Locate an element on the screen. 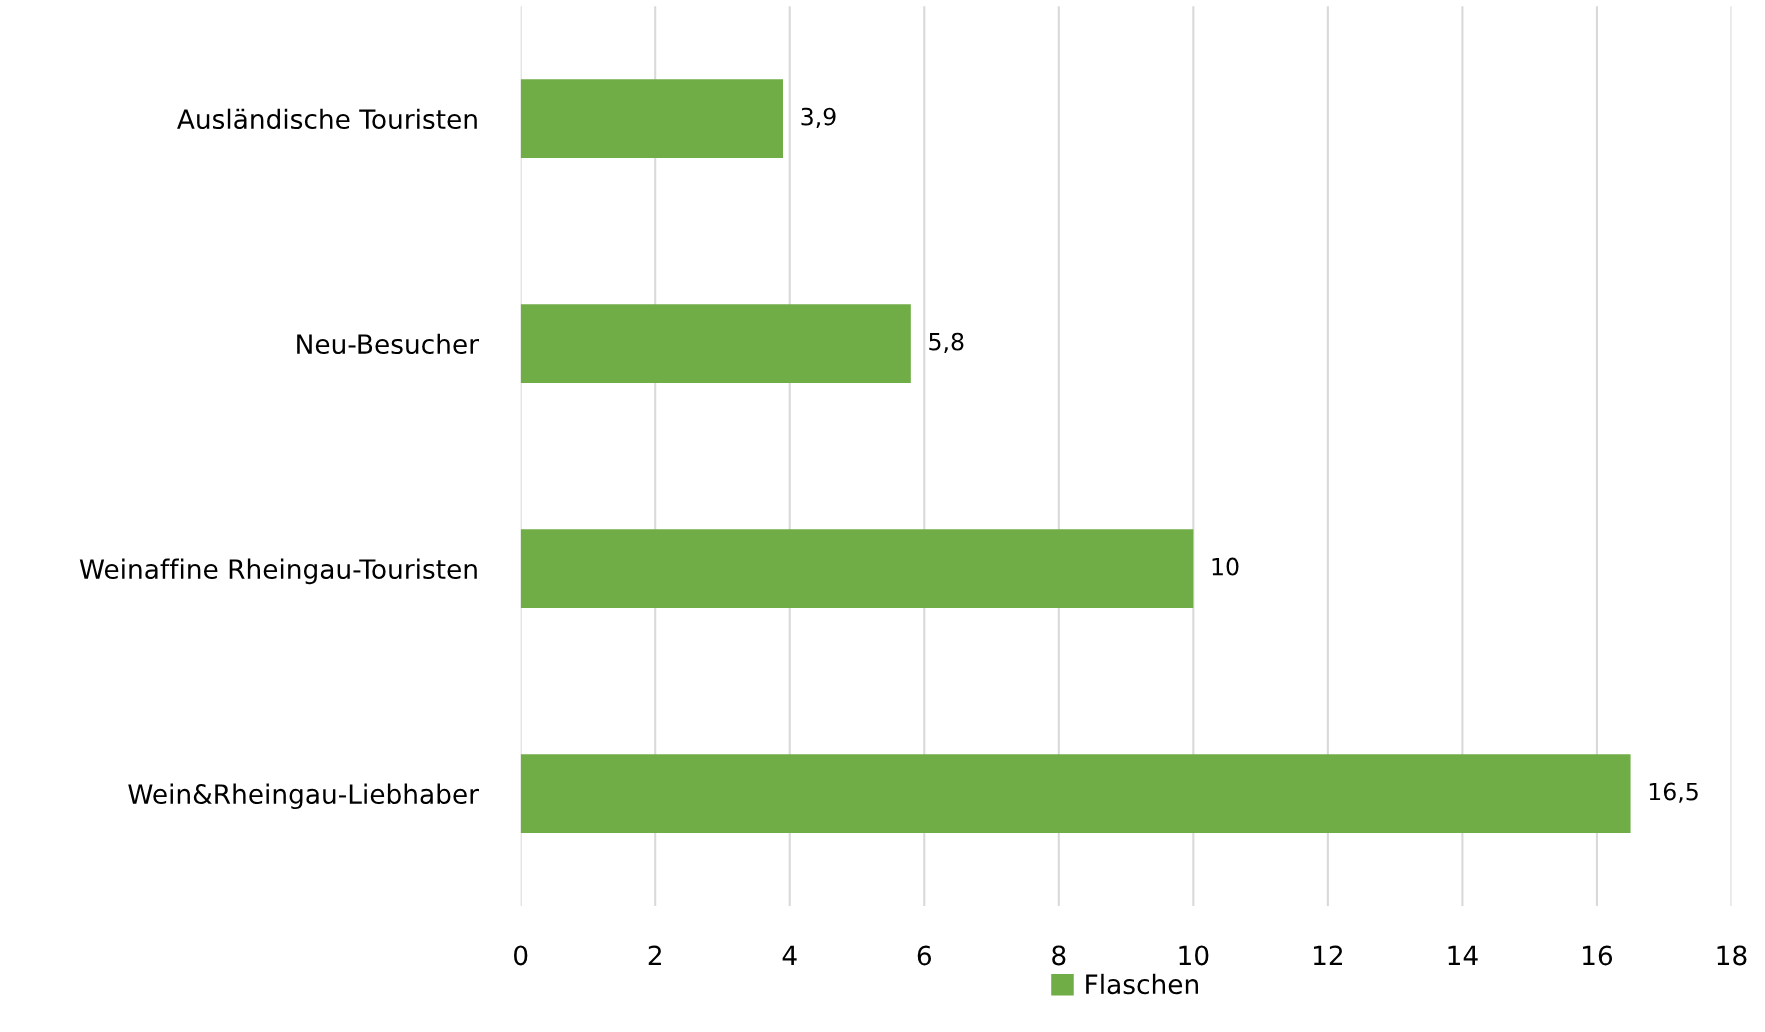 Image resolution: width=1765 pixels, height=1032 pixels. y-tick-label: Ausländische Touristen is located at coordinates (327, 119).